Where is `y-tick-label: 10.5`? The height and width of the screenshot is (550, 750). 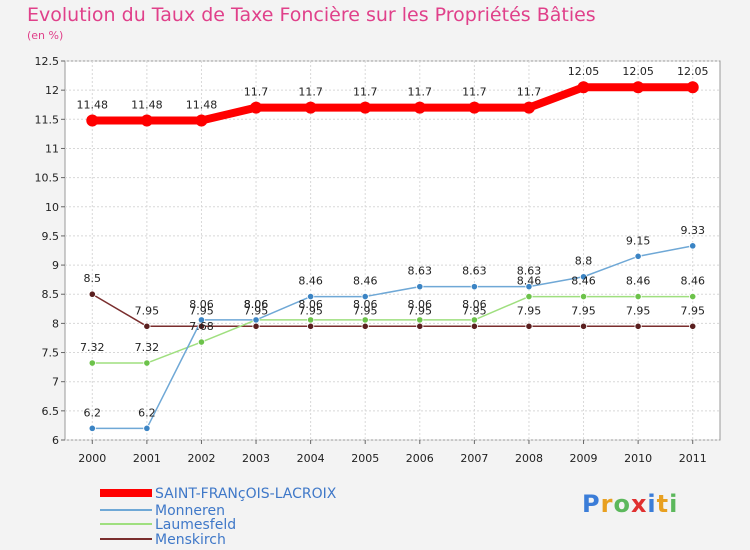 y-tick-label: 10.5 is located at coordinates (47, 178).